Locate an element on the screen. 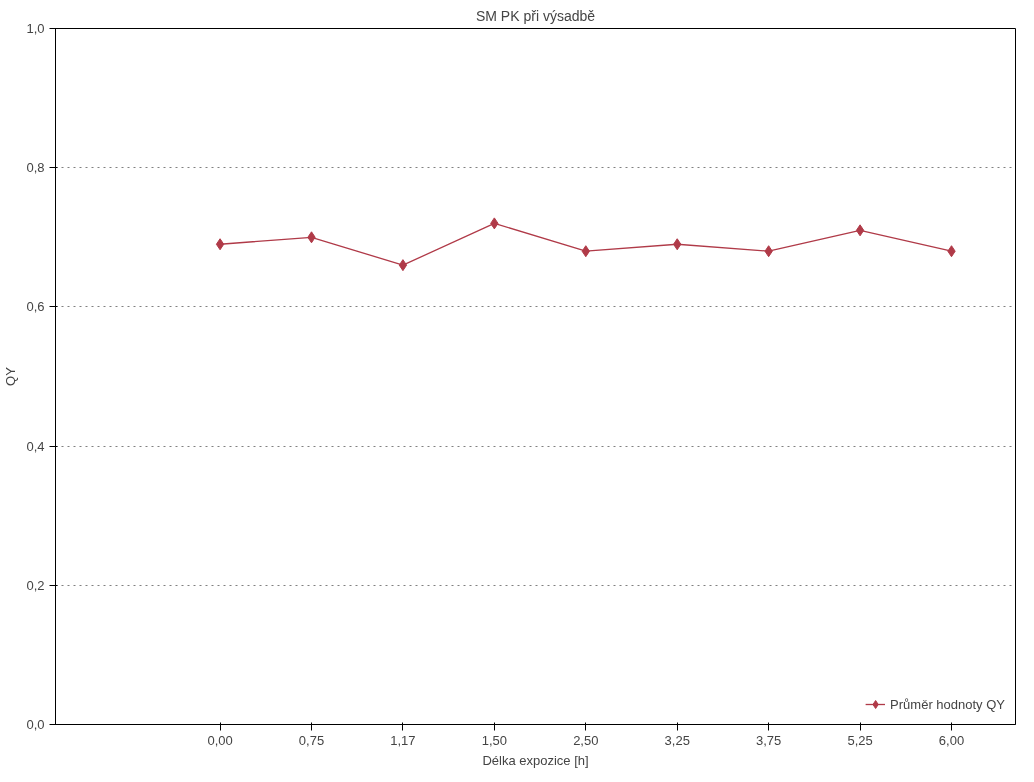  x-tick-label: 1,17 is located at coordinates (403, 740).